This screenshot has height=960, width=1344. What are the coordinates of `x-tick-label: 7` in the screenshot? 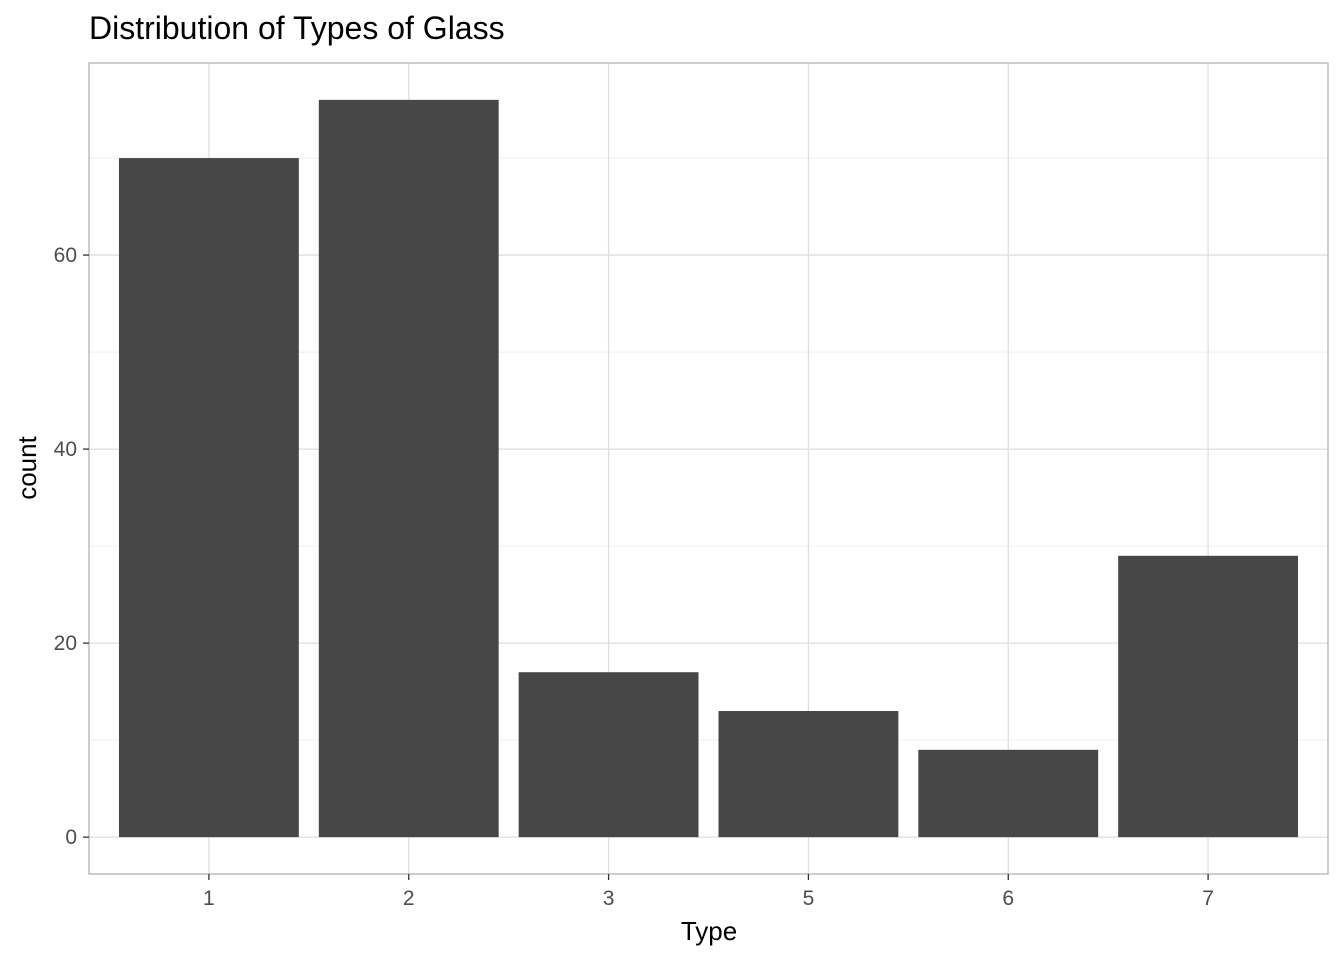 It's located at (1208, 898).